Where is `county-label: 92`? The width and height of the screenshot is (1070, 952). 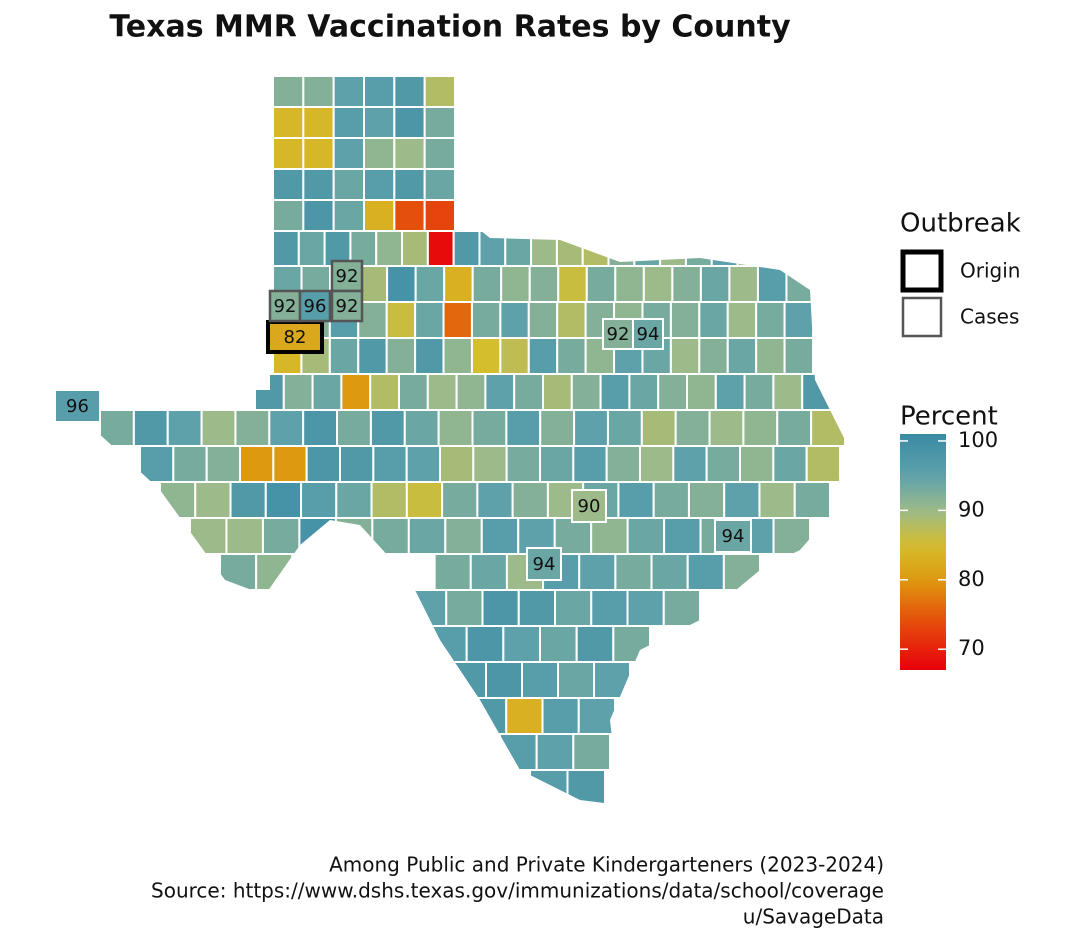
county-label: 92 is located at coordinates (347, 276).